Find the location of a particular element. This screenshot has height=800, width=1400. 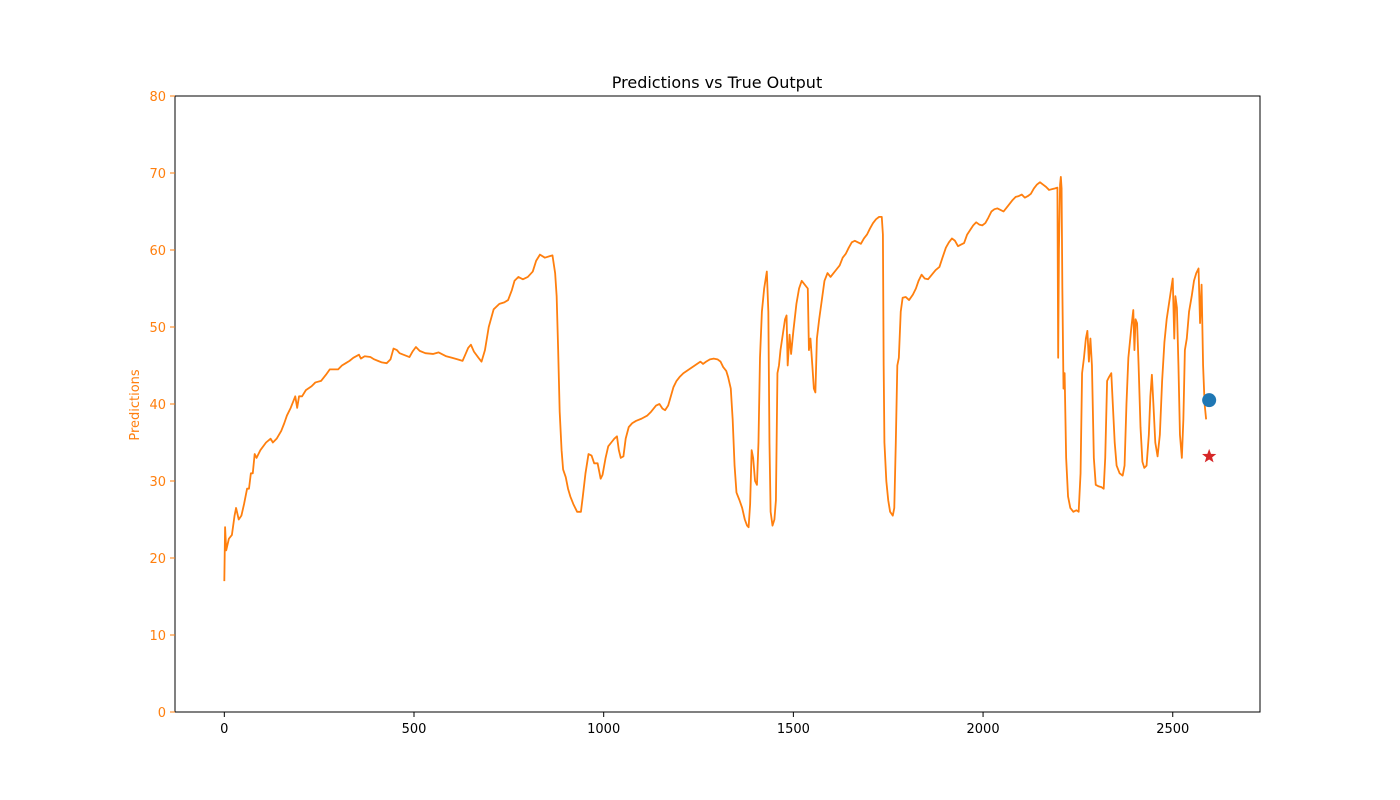

y-tick-label: 60 is located at coordinates (157, 251).